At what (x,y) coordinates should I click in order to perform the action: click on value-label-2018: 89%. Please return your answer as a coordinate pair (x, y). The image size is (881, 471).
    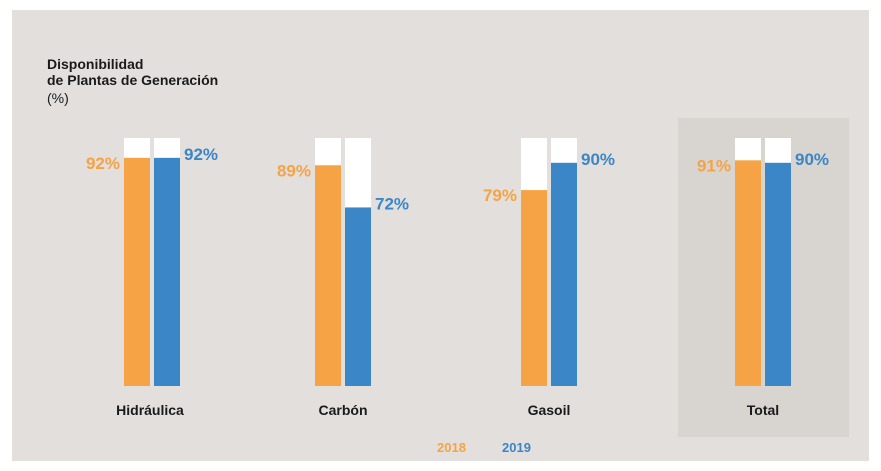
    Looking at the image, I should click on (294, 170).